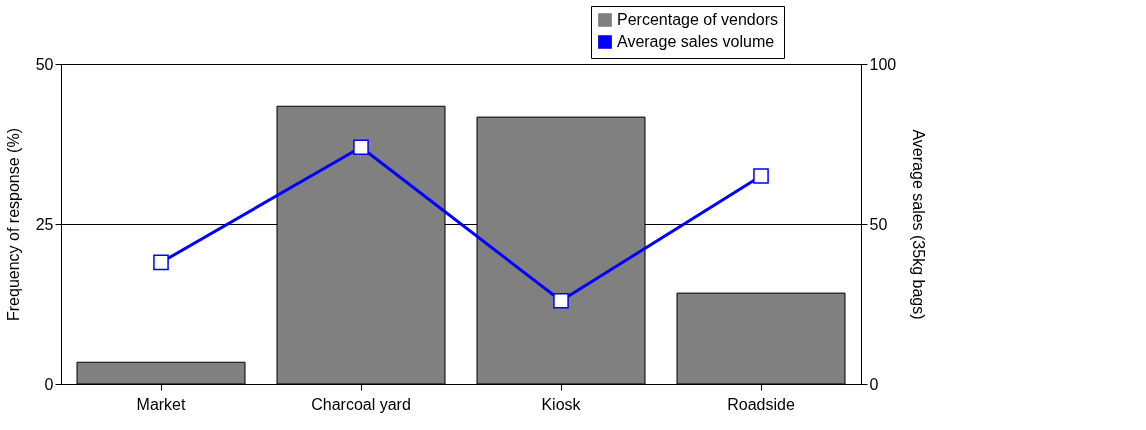  Describe the element at coordinates (883, 64) in the screenshot. I see `y2-tick-label: 100` at that location.